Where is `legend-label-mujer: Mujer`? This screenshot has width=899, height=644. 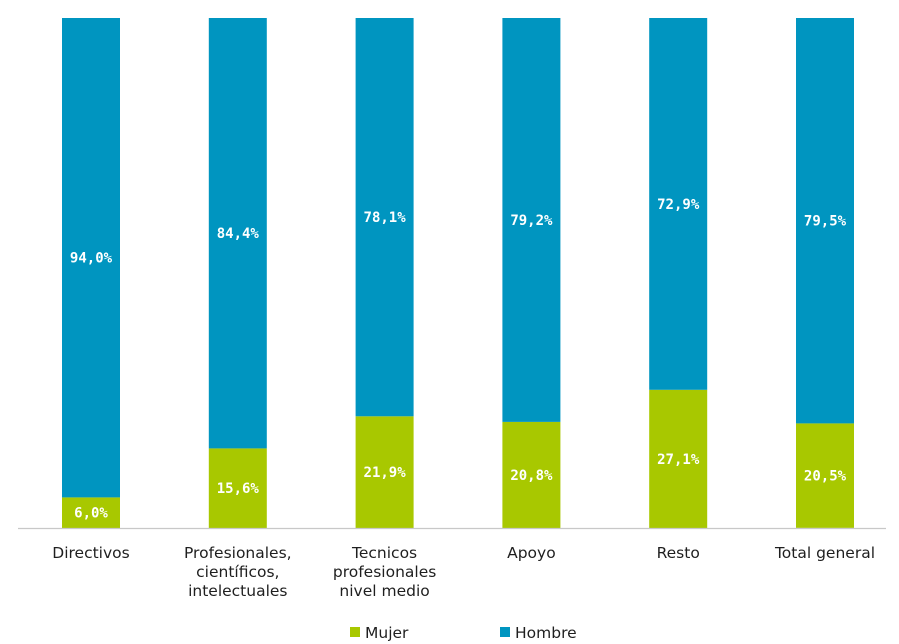 legend-label-mujer: Mujer is located at coordinates (387, 633).